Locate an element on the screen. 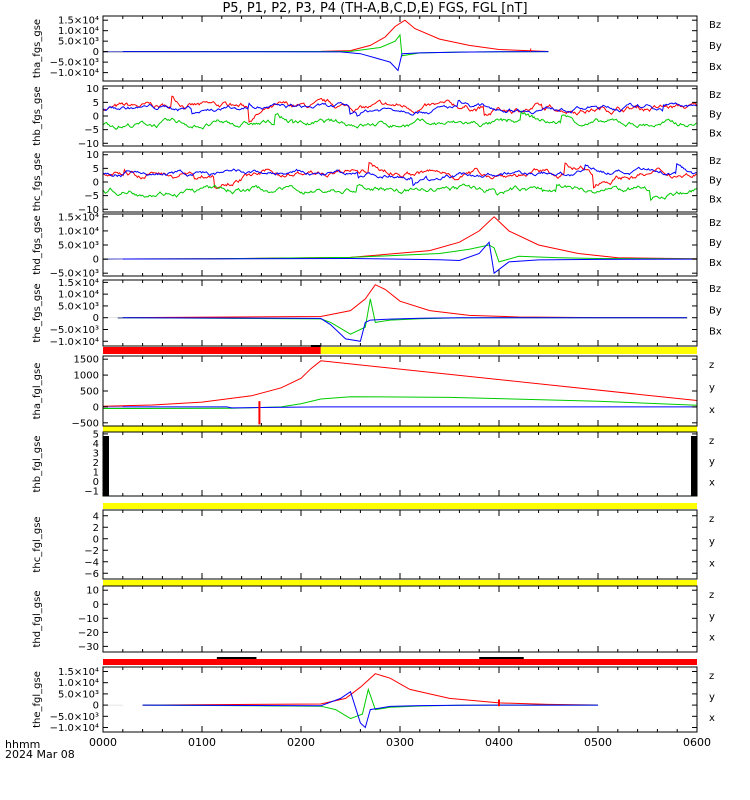  panel-1-frame is located at coordinates (400, 116).